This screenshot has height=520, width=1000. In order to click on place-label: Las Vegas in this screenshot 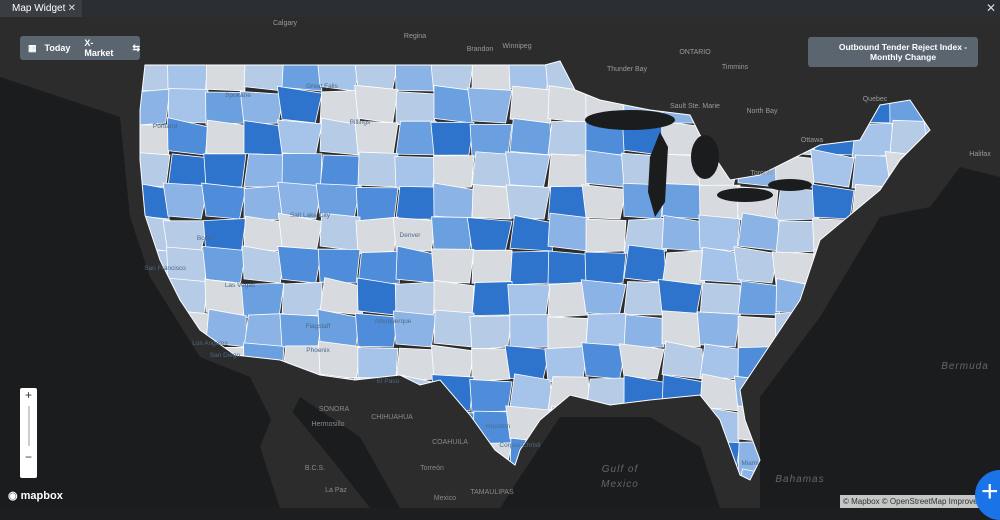, I will do `click(240, 285)`.